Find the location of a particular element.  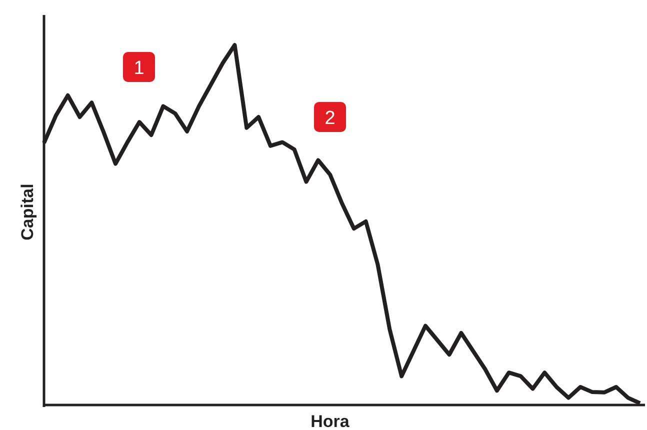

annotation: 1 is located at coordinates (139, 68).